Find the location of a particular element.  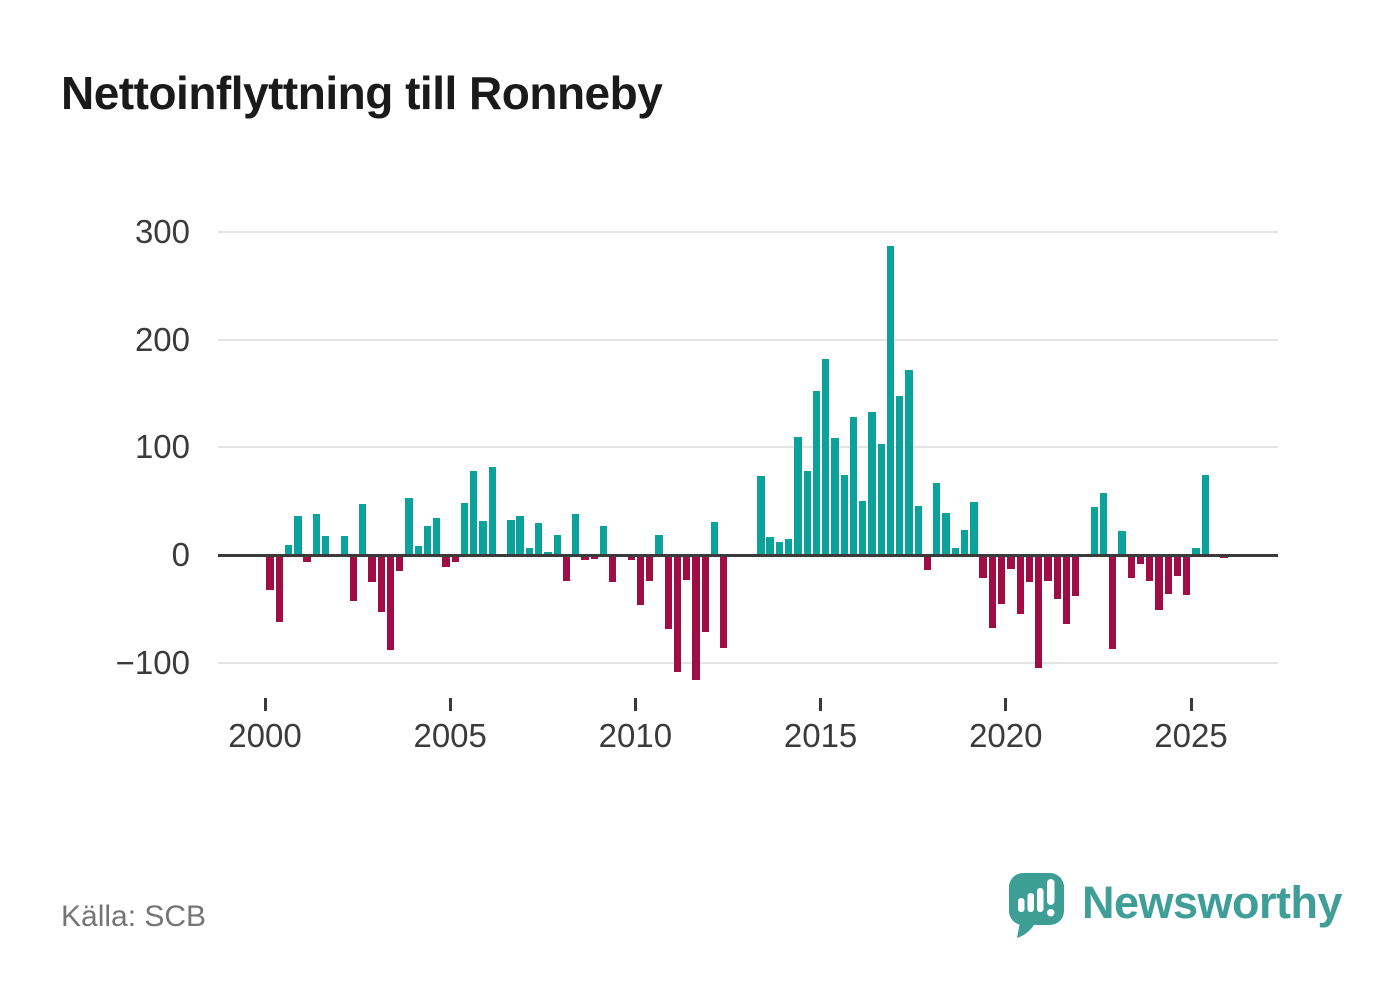

bar-2016Q3 is located at coordinates (881, 499).